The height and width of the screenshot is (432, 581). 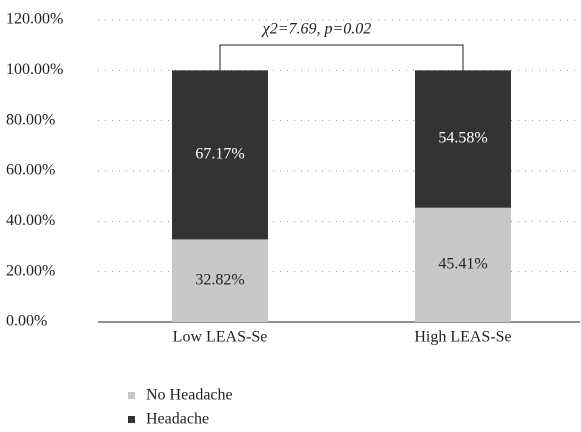 What do you see at coordinates (30, 270) in the screenshot?
I see `y-tick-label: 20.00%` at bounding box center [30, 270].